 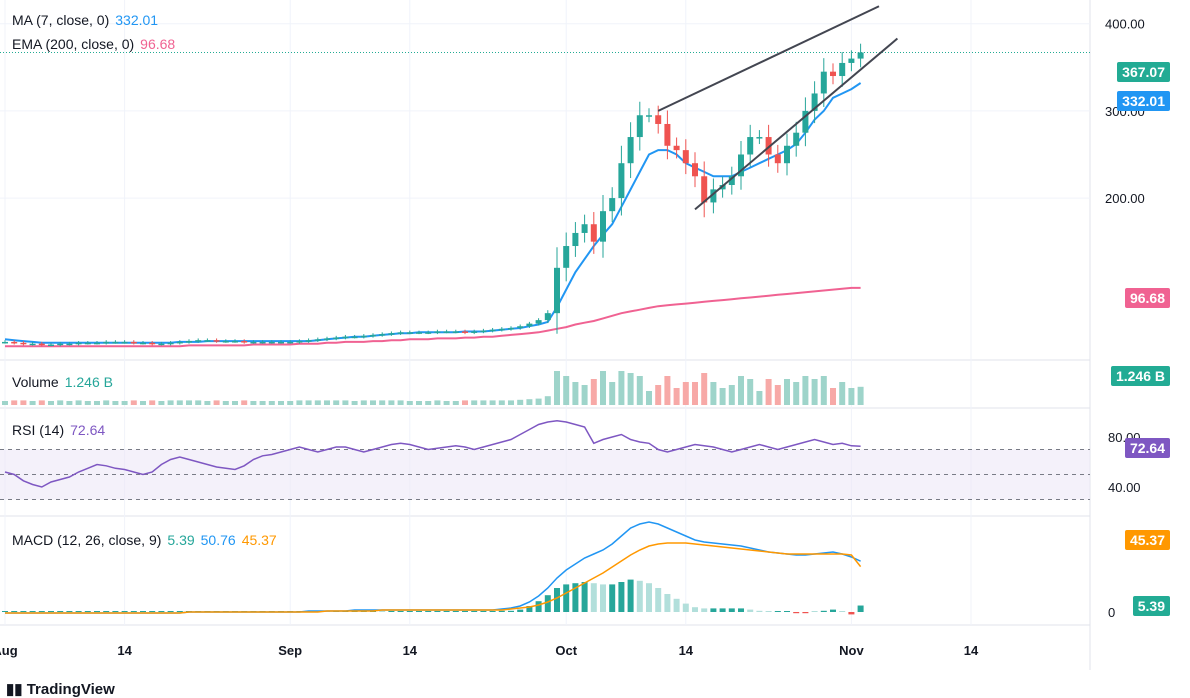 I want to click on macd-legend-signal: 45.37, so click(x=259, y=540).